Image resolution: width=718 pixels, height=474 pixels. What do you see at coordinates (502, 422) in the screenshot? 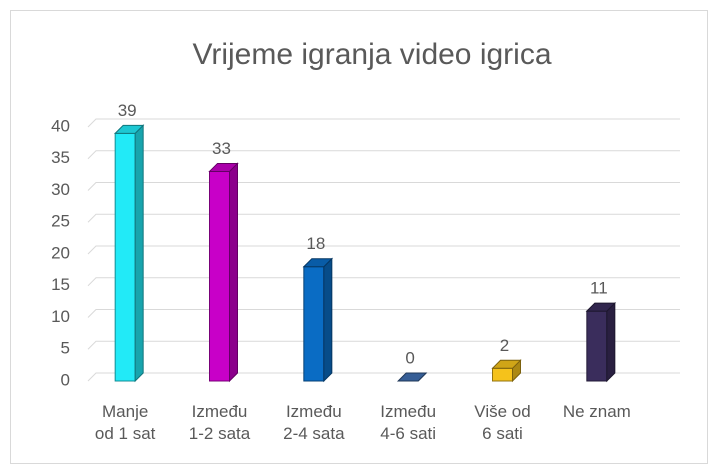
I see `x-tick-label: Više od 6 sati` at bounding box center [502, 422].